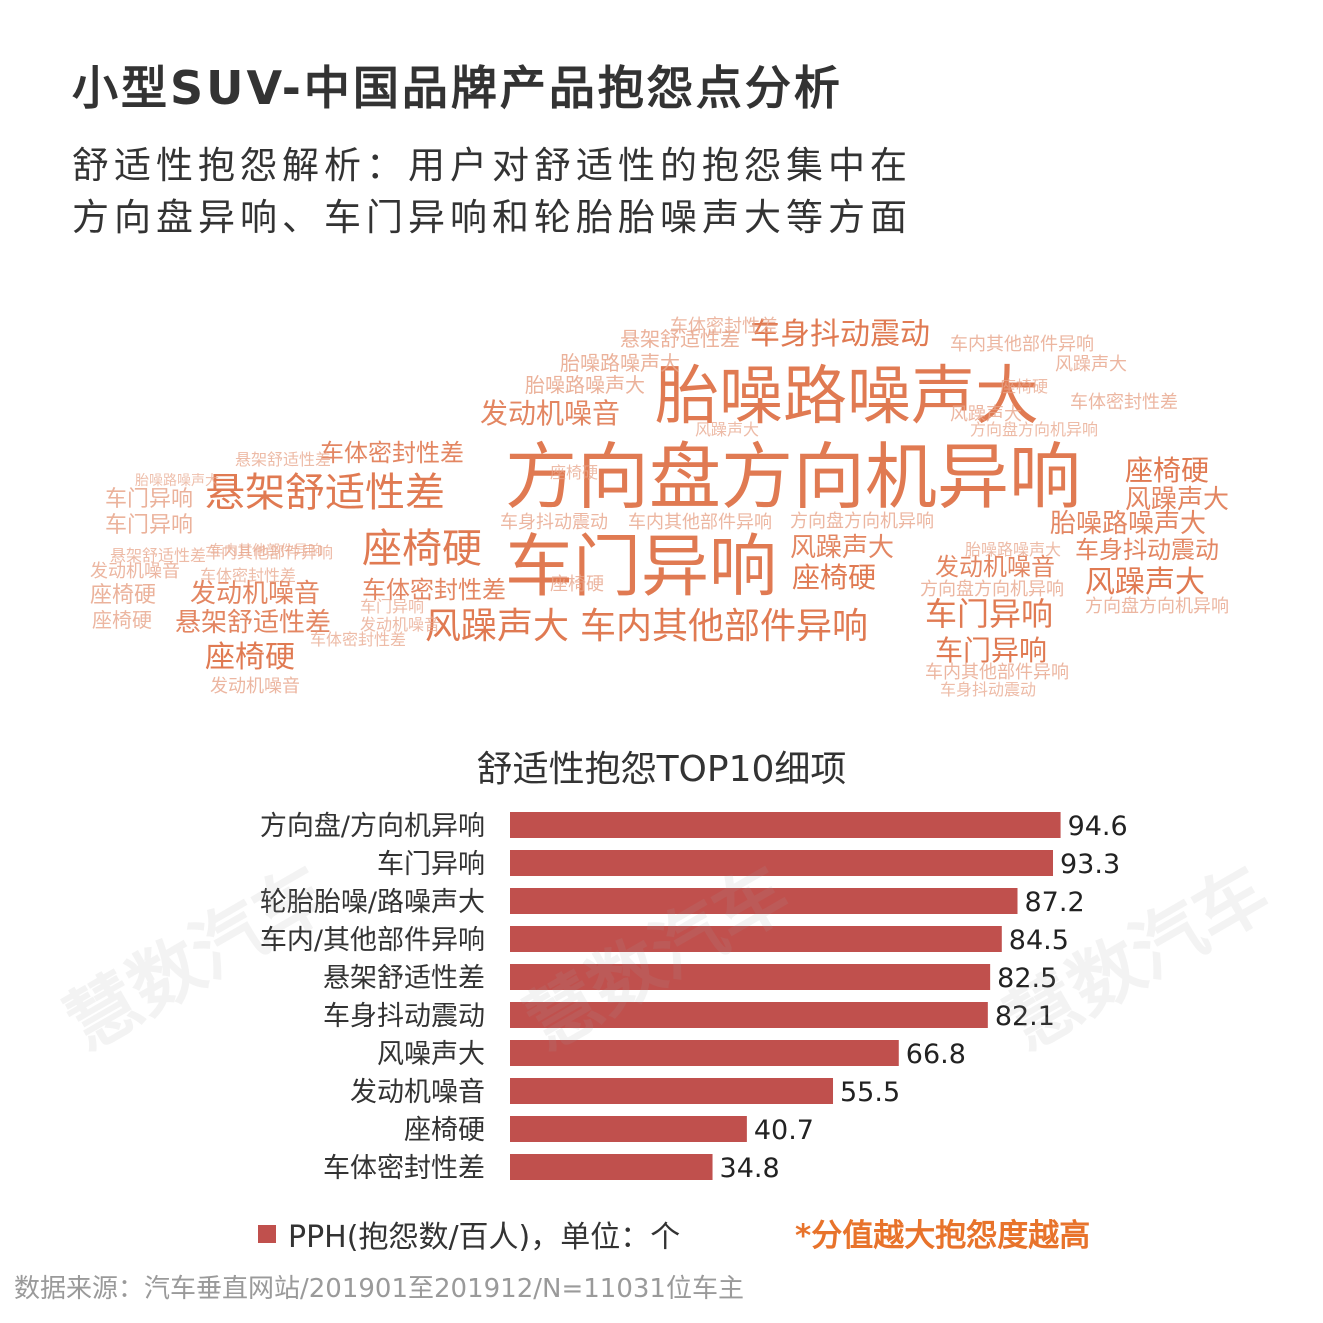  What do you see at coordinates (457, 88) in the screenshot?
I see `page-title: 小型SUV-中国品牌产品抱怨点分析` at bounding box center [457, 88].